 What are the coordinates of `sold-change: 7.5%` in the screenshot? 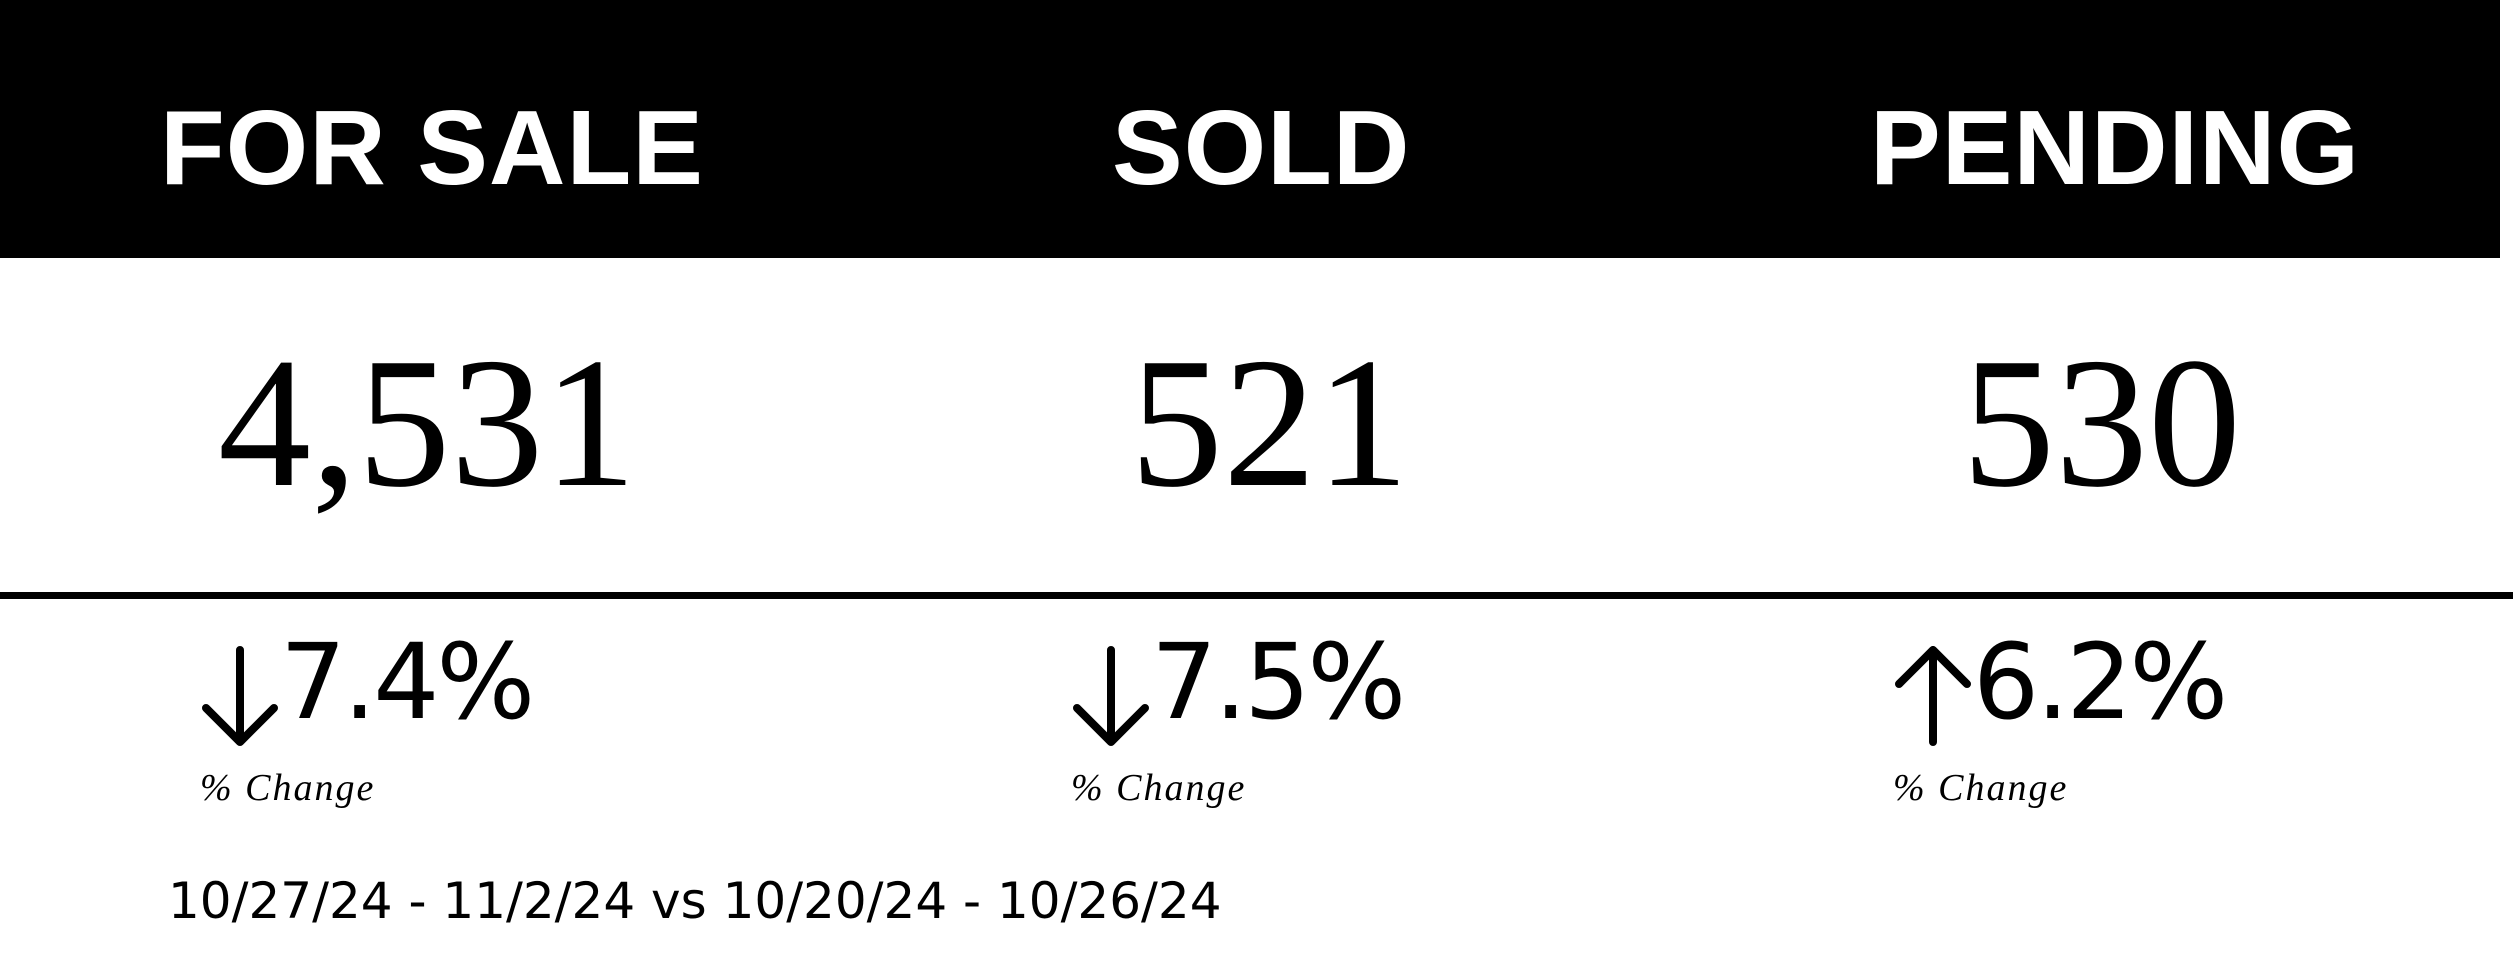 It's located at (1238, 686).